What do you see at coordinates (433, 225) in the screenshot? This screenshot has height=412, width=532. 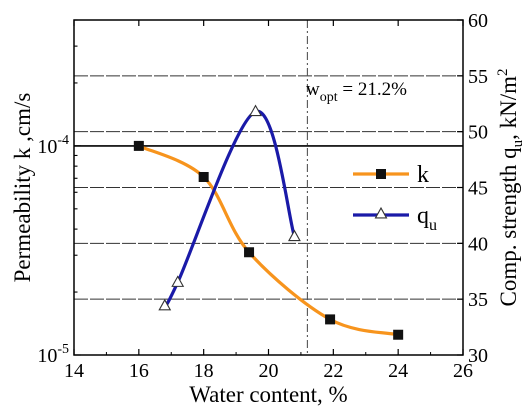 I see `legend-qu-sub: u` at bounding box center [433, 225].